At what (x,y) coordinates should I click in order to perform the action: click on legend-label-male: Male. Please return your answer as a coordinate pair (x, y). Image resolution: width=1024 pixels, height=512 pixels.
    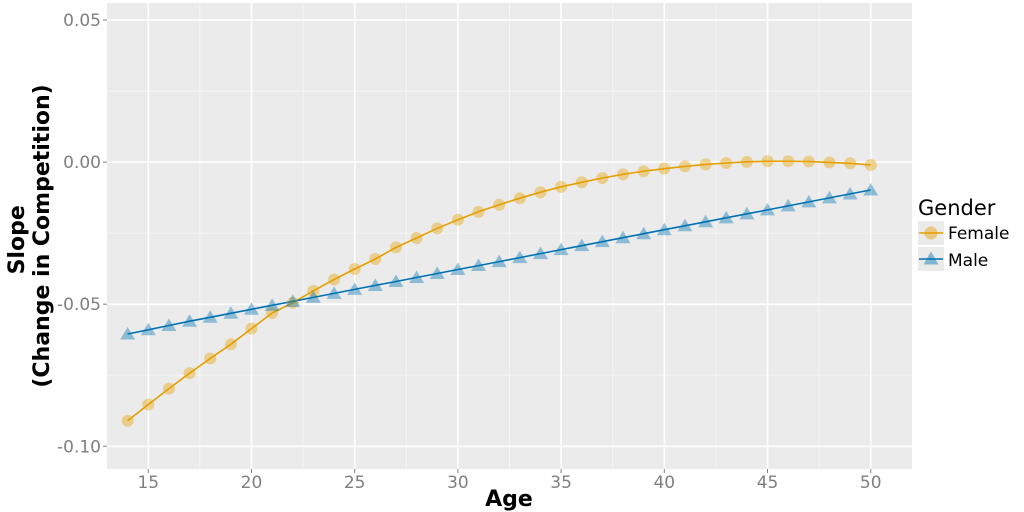
    Looking at the image, I should click on (968, 261).